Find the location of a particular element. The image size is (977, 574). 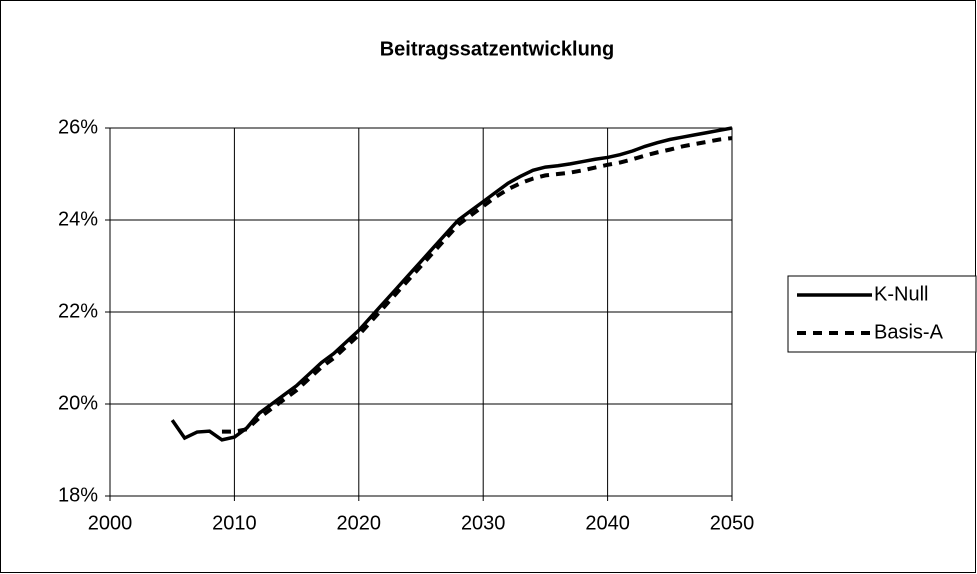

x-tick-label: 2010 is located at coordinates (234, 523).